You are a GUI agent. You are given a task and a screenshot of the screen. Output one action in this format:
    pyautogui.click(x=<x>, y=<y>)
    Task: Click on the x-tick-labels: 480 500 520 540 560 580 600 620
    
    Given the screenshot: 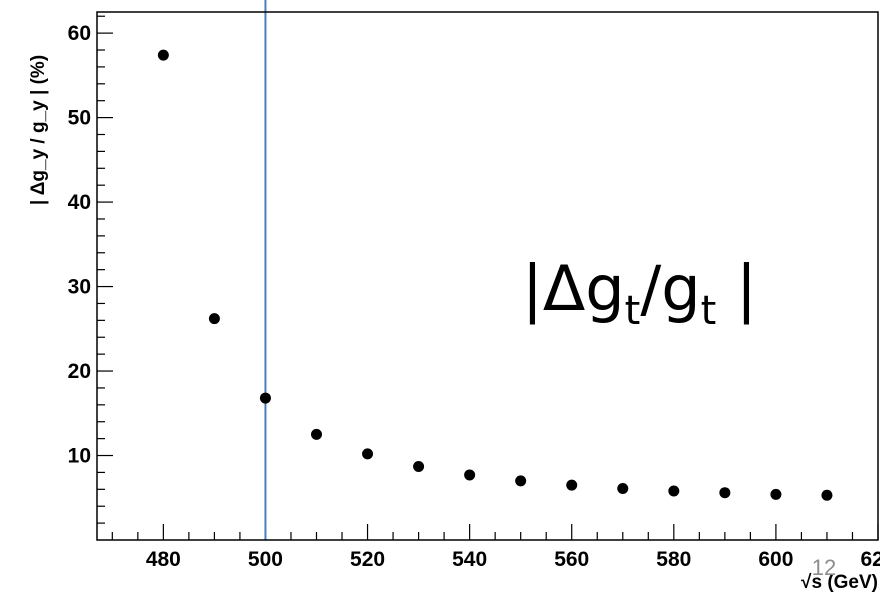 What is the action you would take?
    pyautogui.click(x=513, y=559)
    